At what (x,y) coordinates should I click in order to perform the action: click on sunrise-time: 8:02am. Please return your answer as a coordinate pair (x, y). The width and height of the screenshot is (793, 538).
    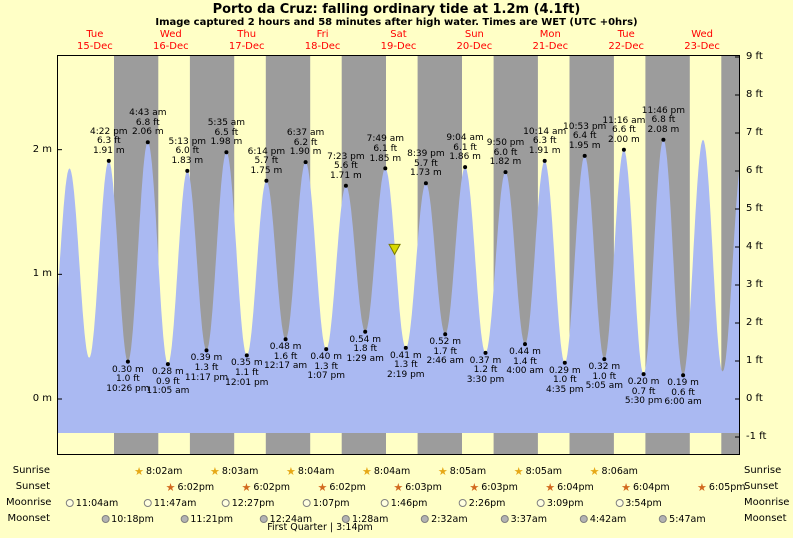
    Looking at the image, I should click on (164, 471).